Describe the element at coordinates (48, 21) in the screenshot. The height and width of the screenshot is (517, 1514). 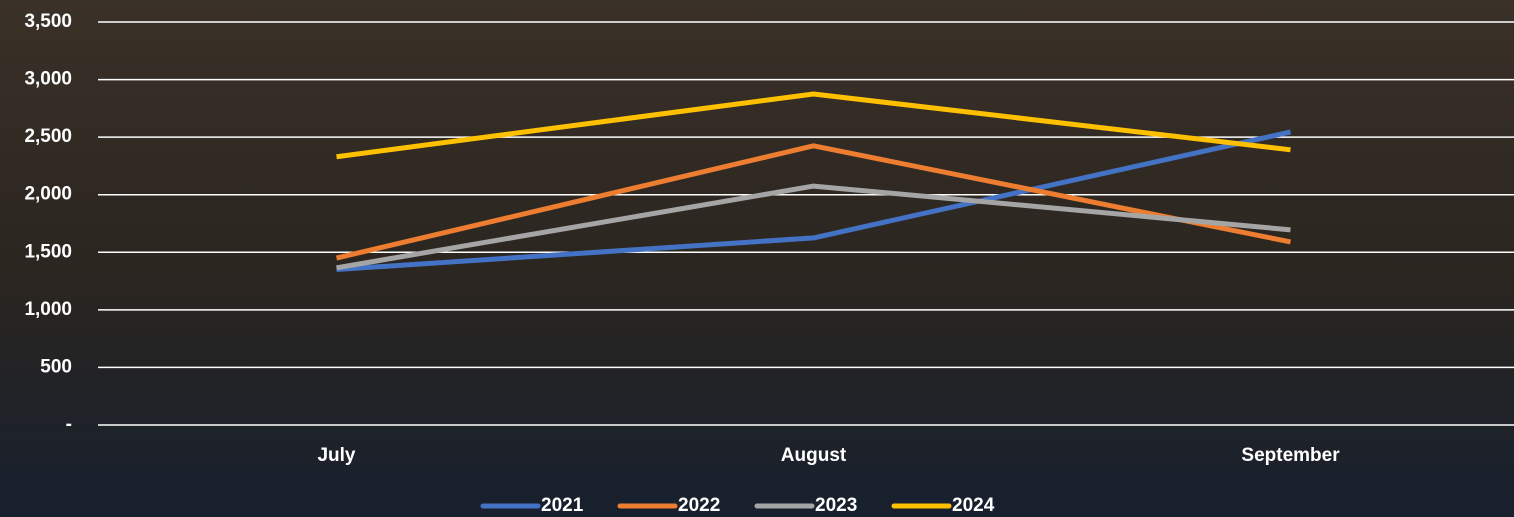
I see `y-tick-label: 3,500` at that location.